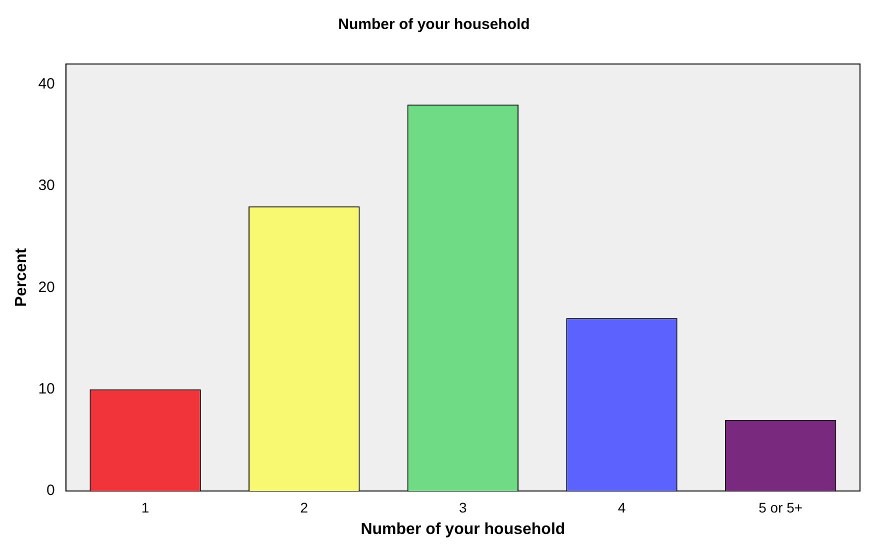 The width and height of the screenshot is (870, 547). Describe the element at coordinates (46, 287) in the screenshot. I see `y-tick-label: 20` at that location.